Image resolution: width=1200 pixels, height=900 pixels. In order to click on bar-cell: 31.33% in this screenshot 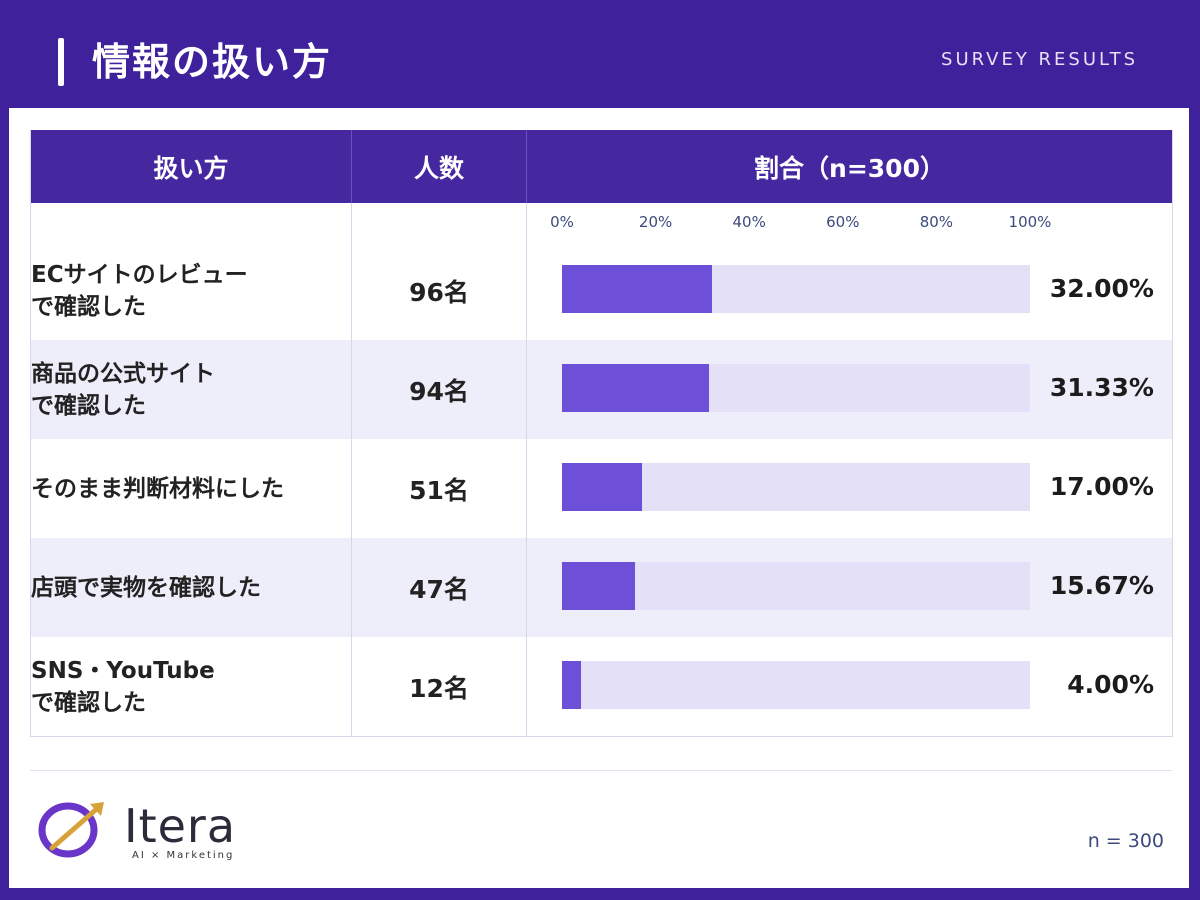, I will do `click(849, 389)`.